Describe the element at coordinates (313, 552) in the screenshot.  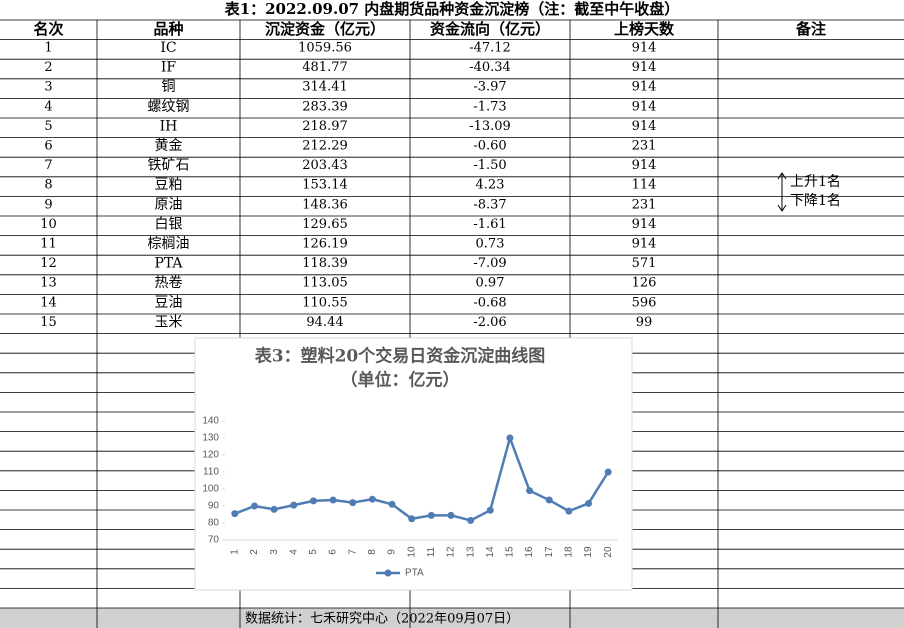
I see `x-tick-label: 5` at that location.